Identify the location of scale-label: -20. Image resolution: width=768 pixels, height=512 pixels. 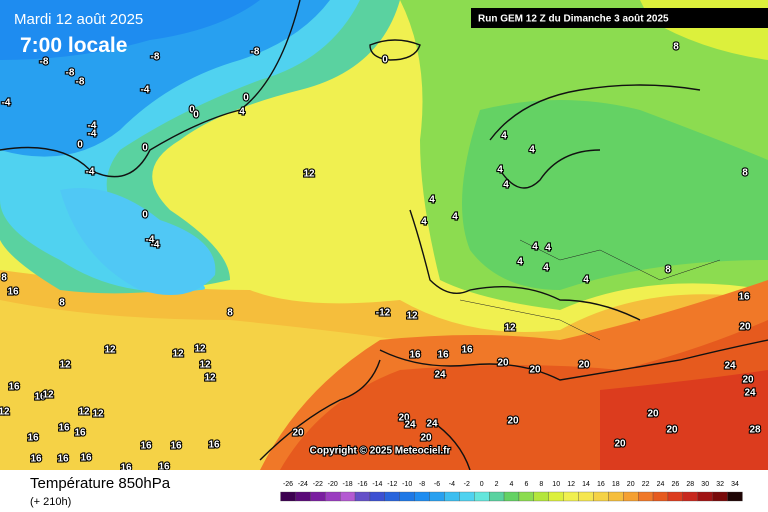
(333, 484).